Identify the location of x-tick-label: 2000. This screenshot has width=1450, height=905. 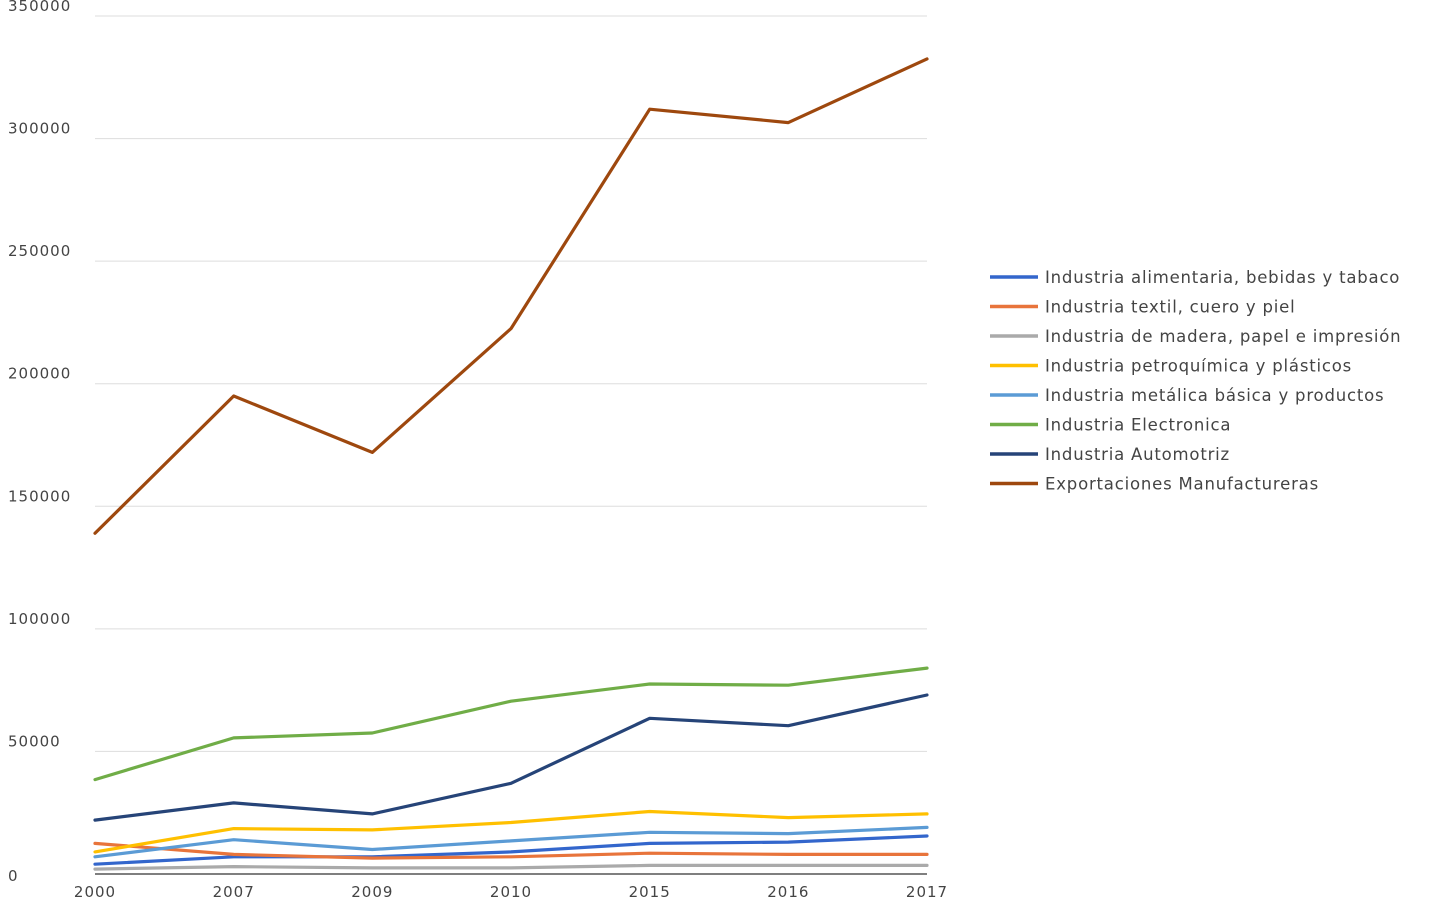
(95, 892).